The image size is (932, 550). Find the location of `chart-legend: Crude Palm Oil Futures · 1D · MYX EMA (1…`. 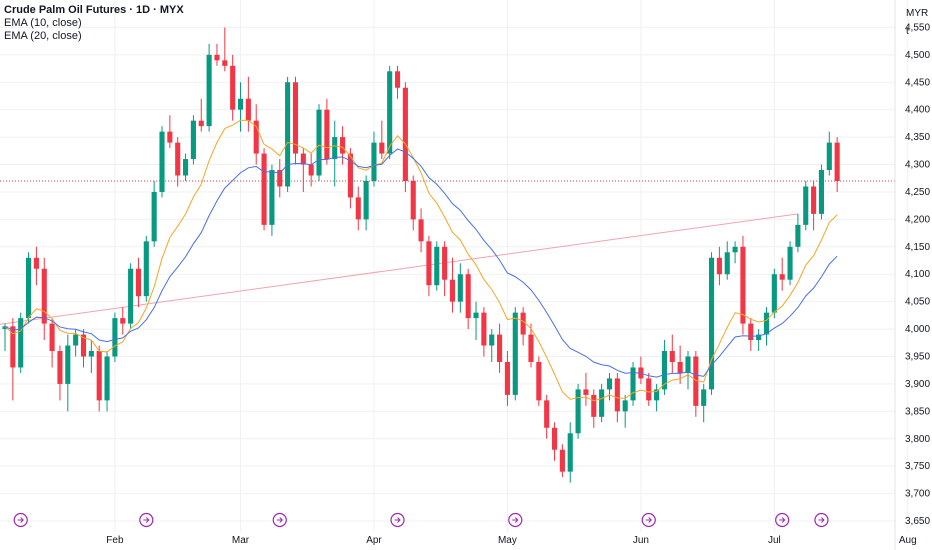

chart-legend: Crude Palm Oil Futures · 1D · MYX EMA (1… is located at coordinates (94, 23).